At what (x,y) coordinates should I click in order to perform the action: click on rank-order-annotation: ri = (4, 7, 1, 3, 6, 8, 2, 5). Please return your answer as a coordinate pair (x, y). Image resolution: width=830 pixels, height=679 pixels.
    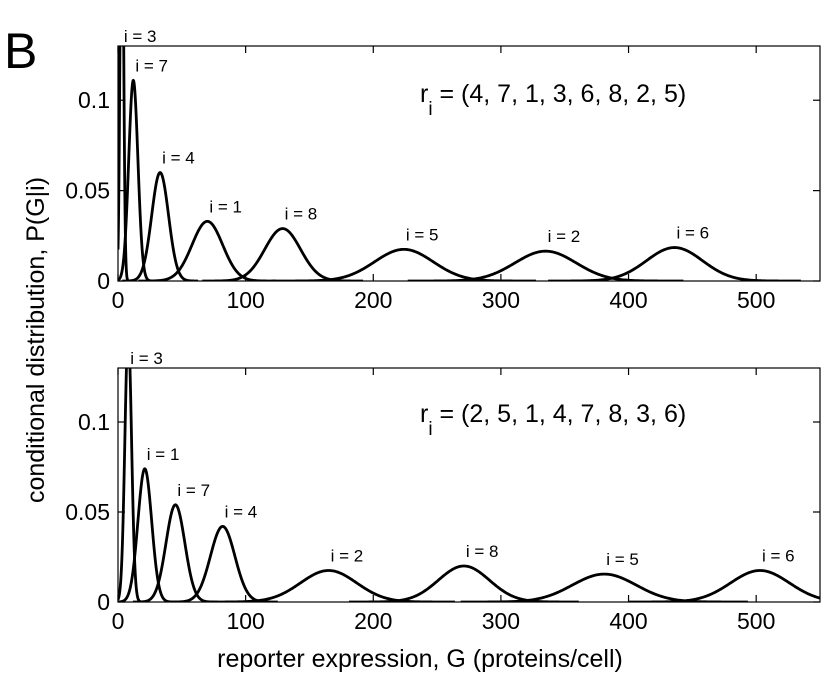
    Looking at the image, I should click on (553, 100).